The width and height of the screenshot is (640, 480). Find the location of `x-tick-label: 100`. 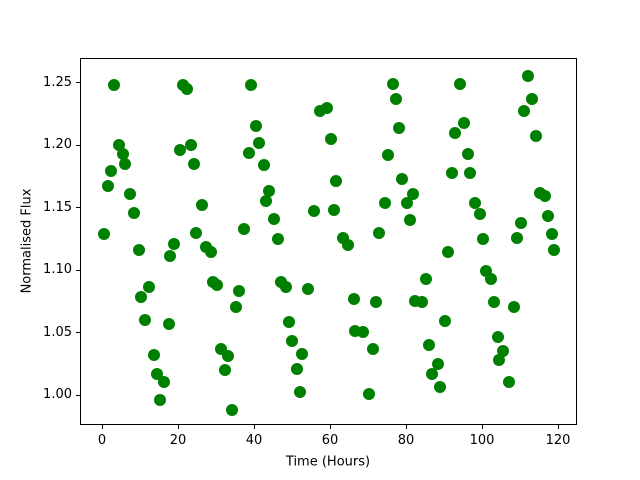

x-tick-label: 100 is located at coordinates (482, 440).